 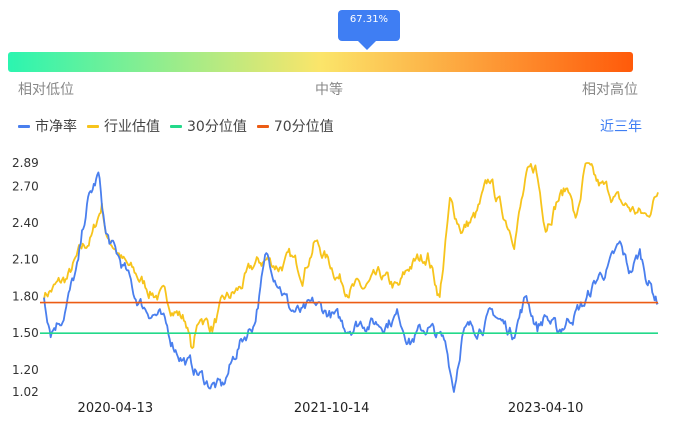 I want to click on legend-swatch-p70, so click(x=262, y=126).